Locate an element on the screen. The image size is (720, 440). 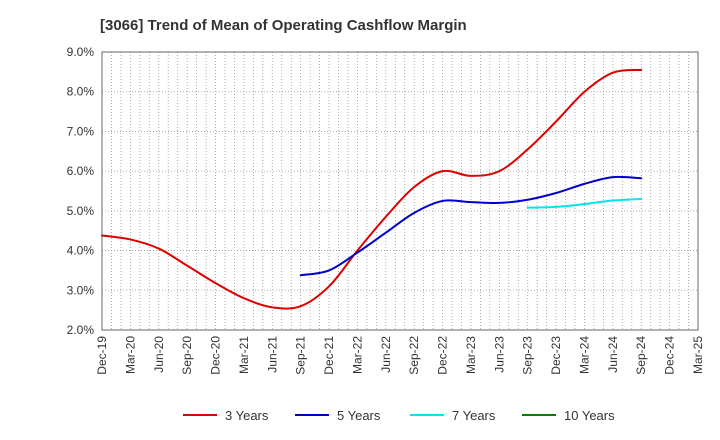
series-line-7-years is located at coordinates (584, 203).